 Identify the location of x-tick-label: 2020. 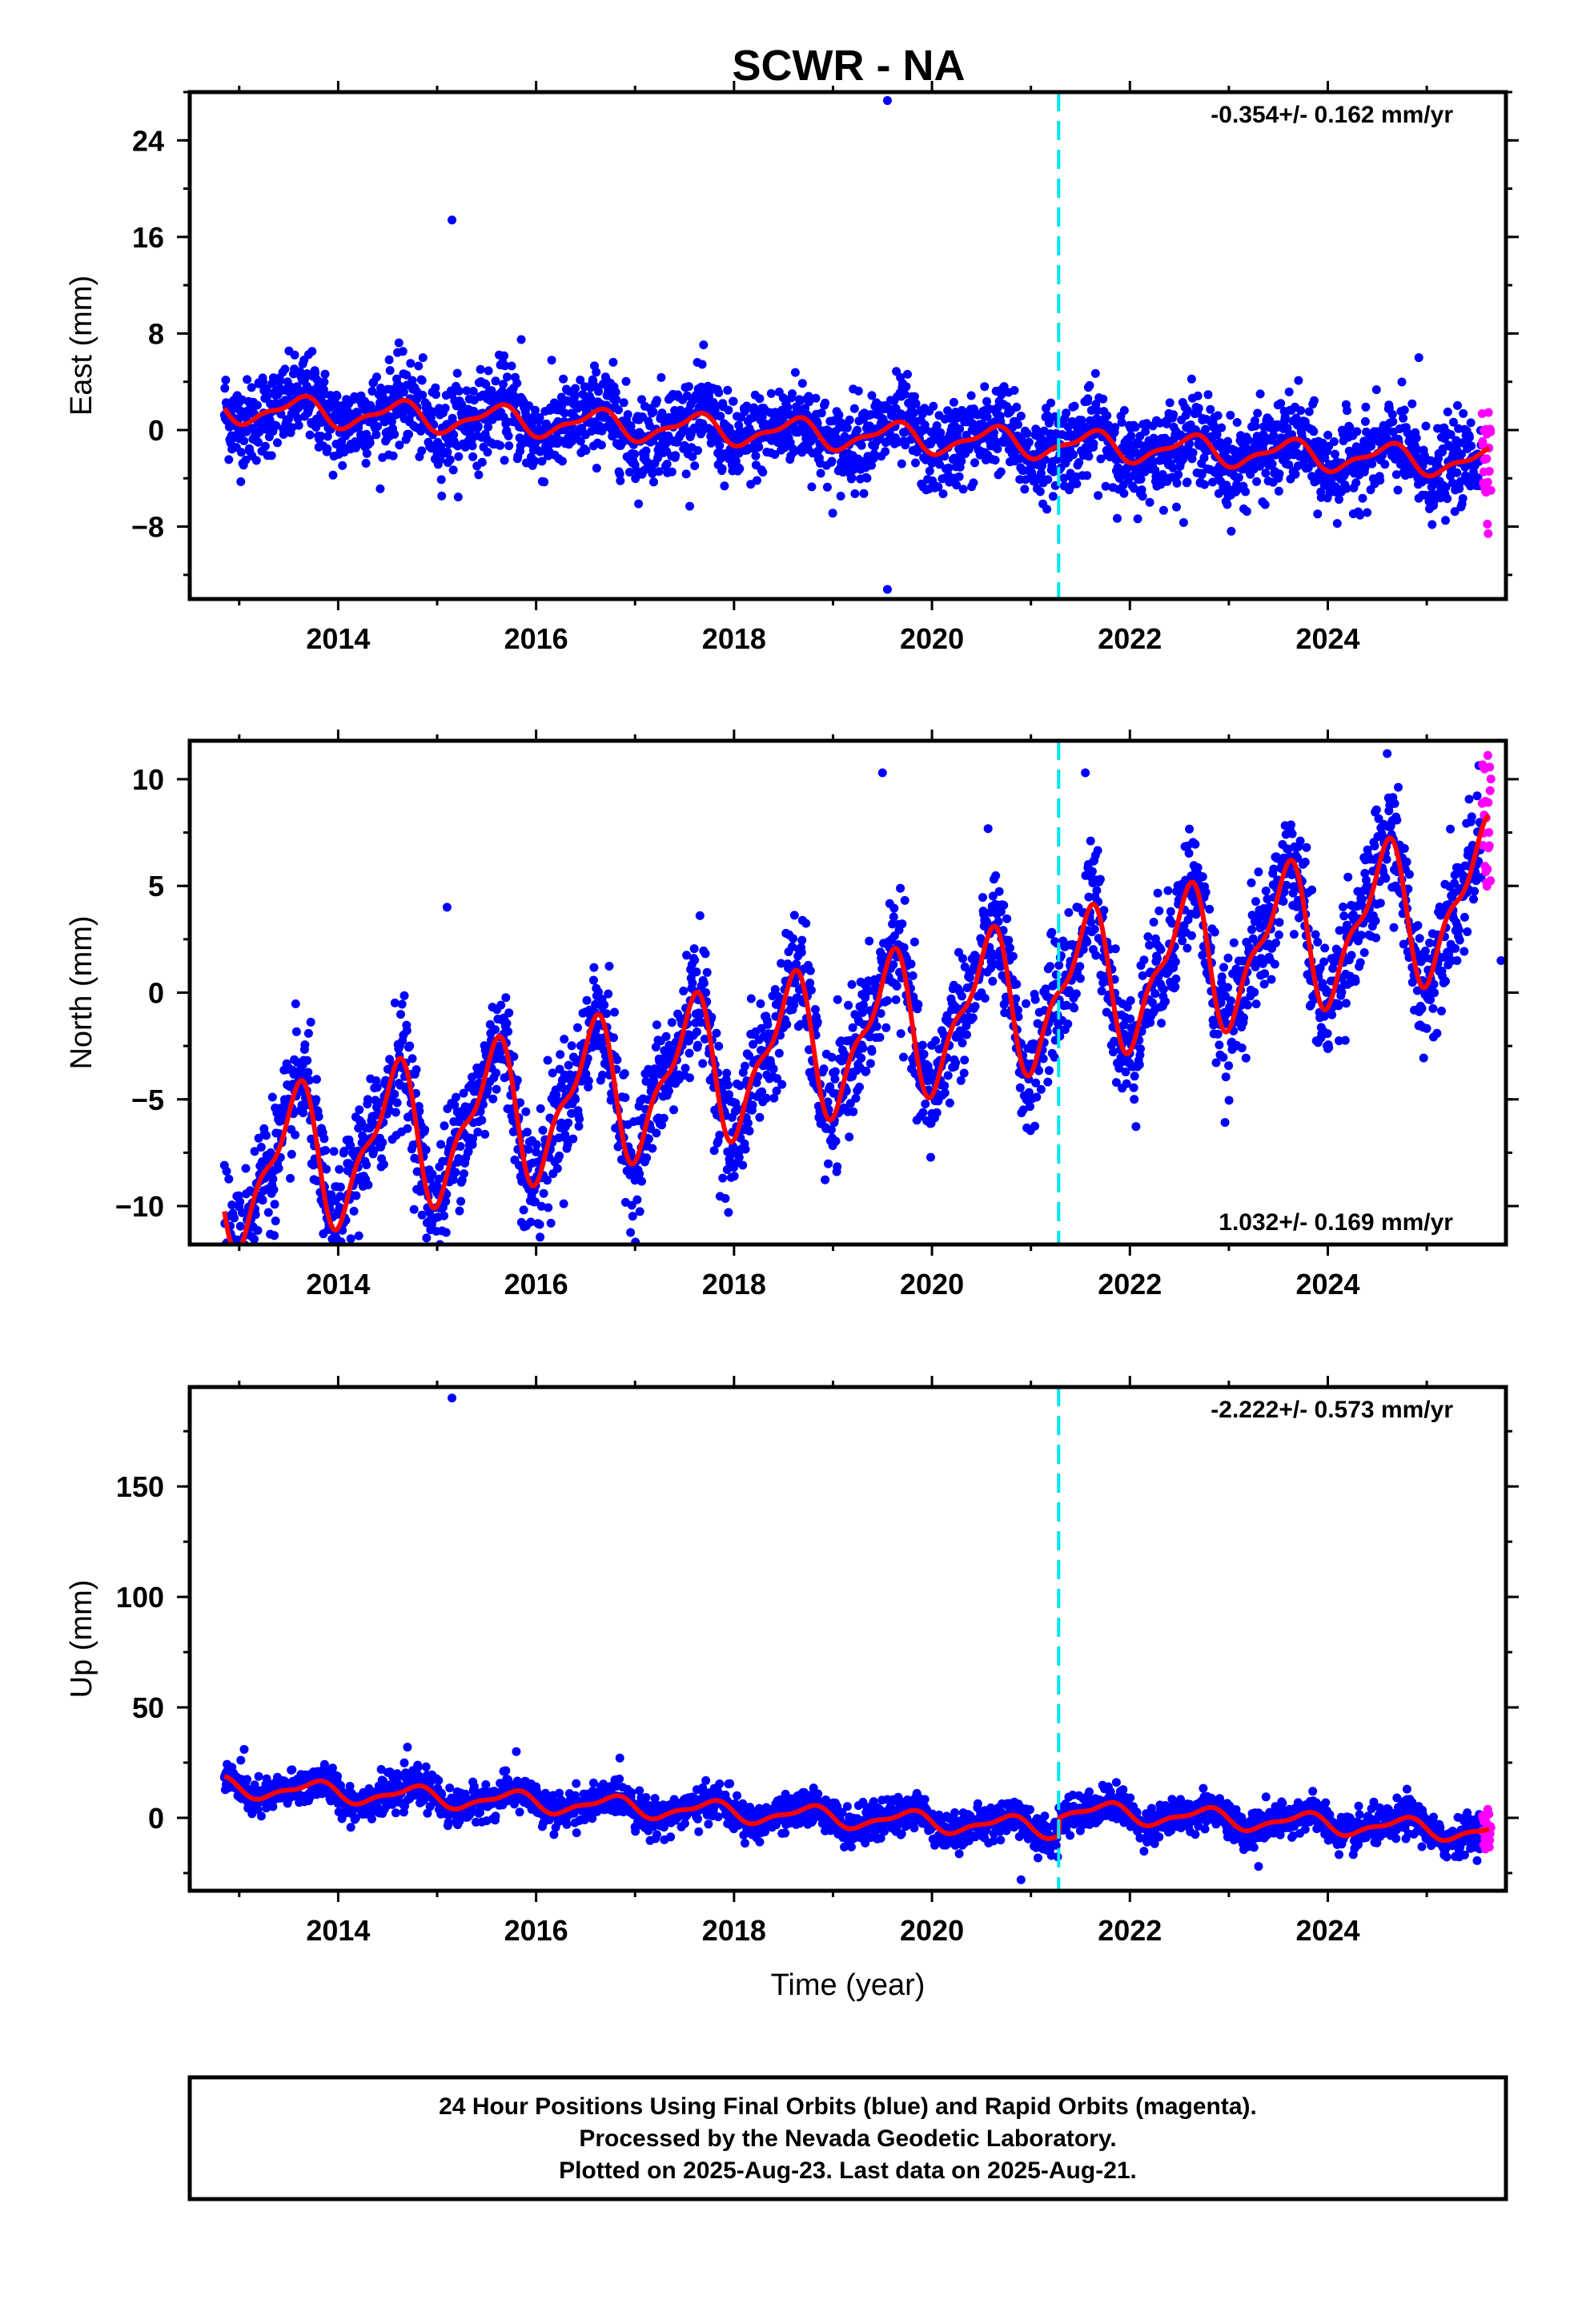
(932, 638).